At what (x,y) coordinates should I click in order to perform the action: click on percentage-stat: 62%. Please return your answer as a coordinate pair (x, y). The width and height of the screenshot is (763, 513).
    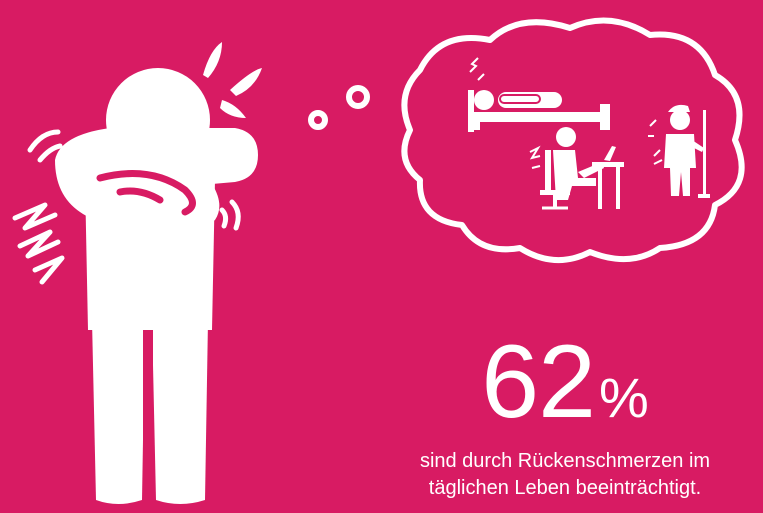
    Looking at the image, I should click on (565, 382).